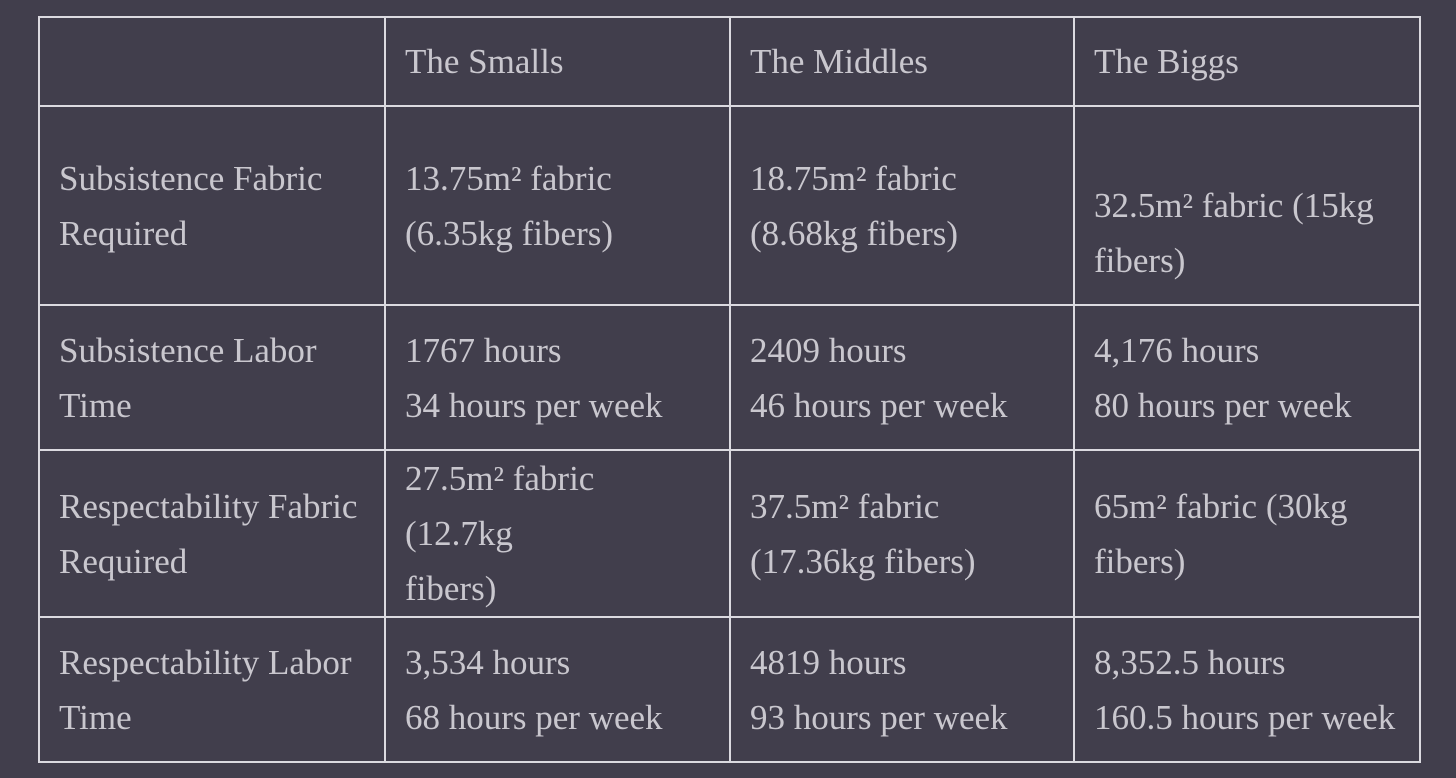 This screenshot has height=778, width=1456. Describe the element at coordinates (212, 205) in the screenshot. I see `row-label: Subsistence Fabric Required` at that location.